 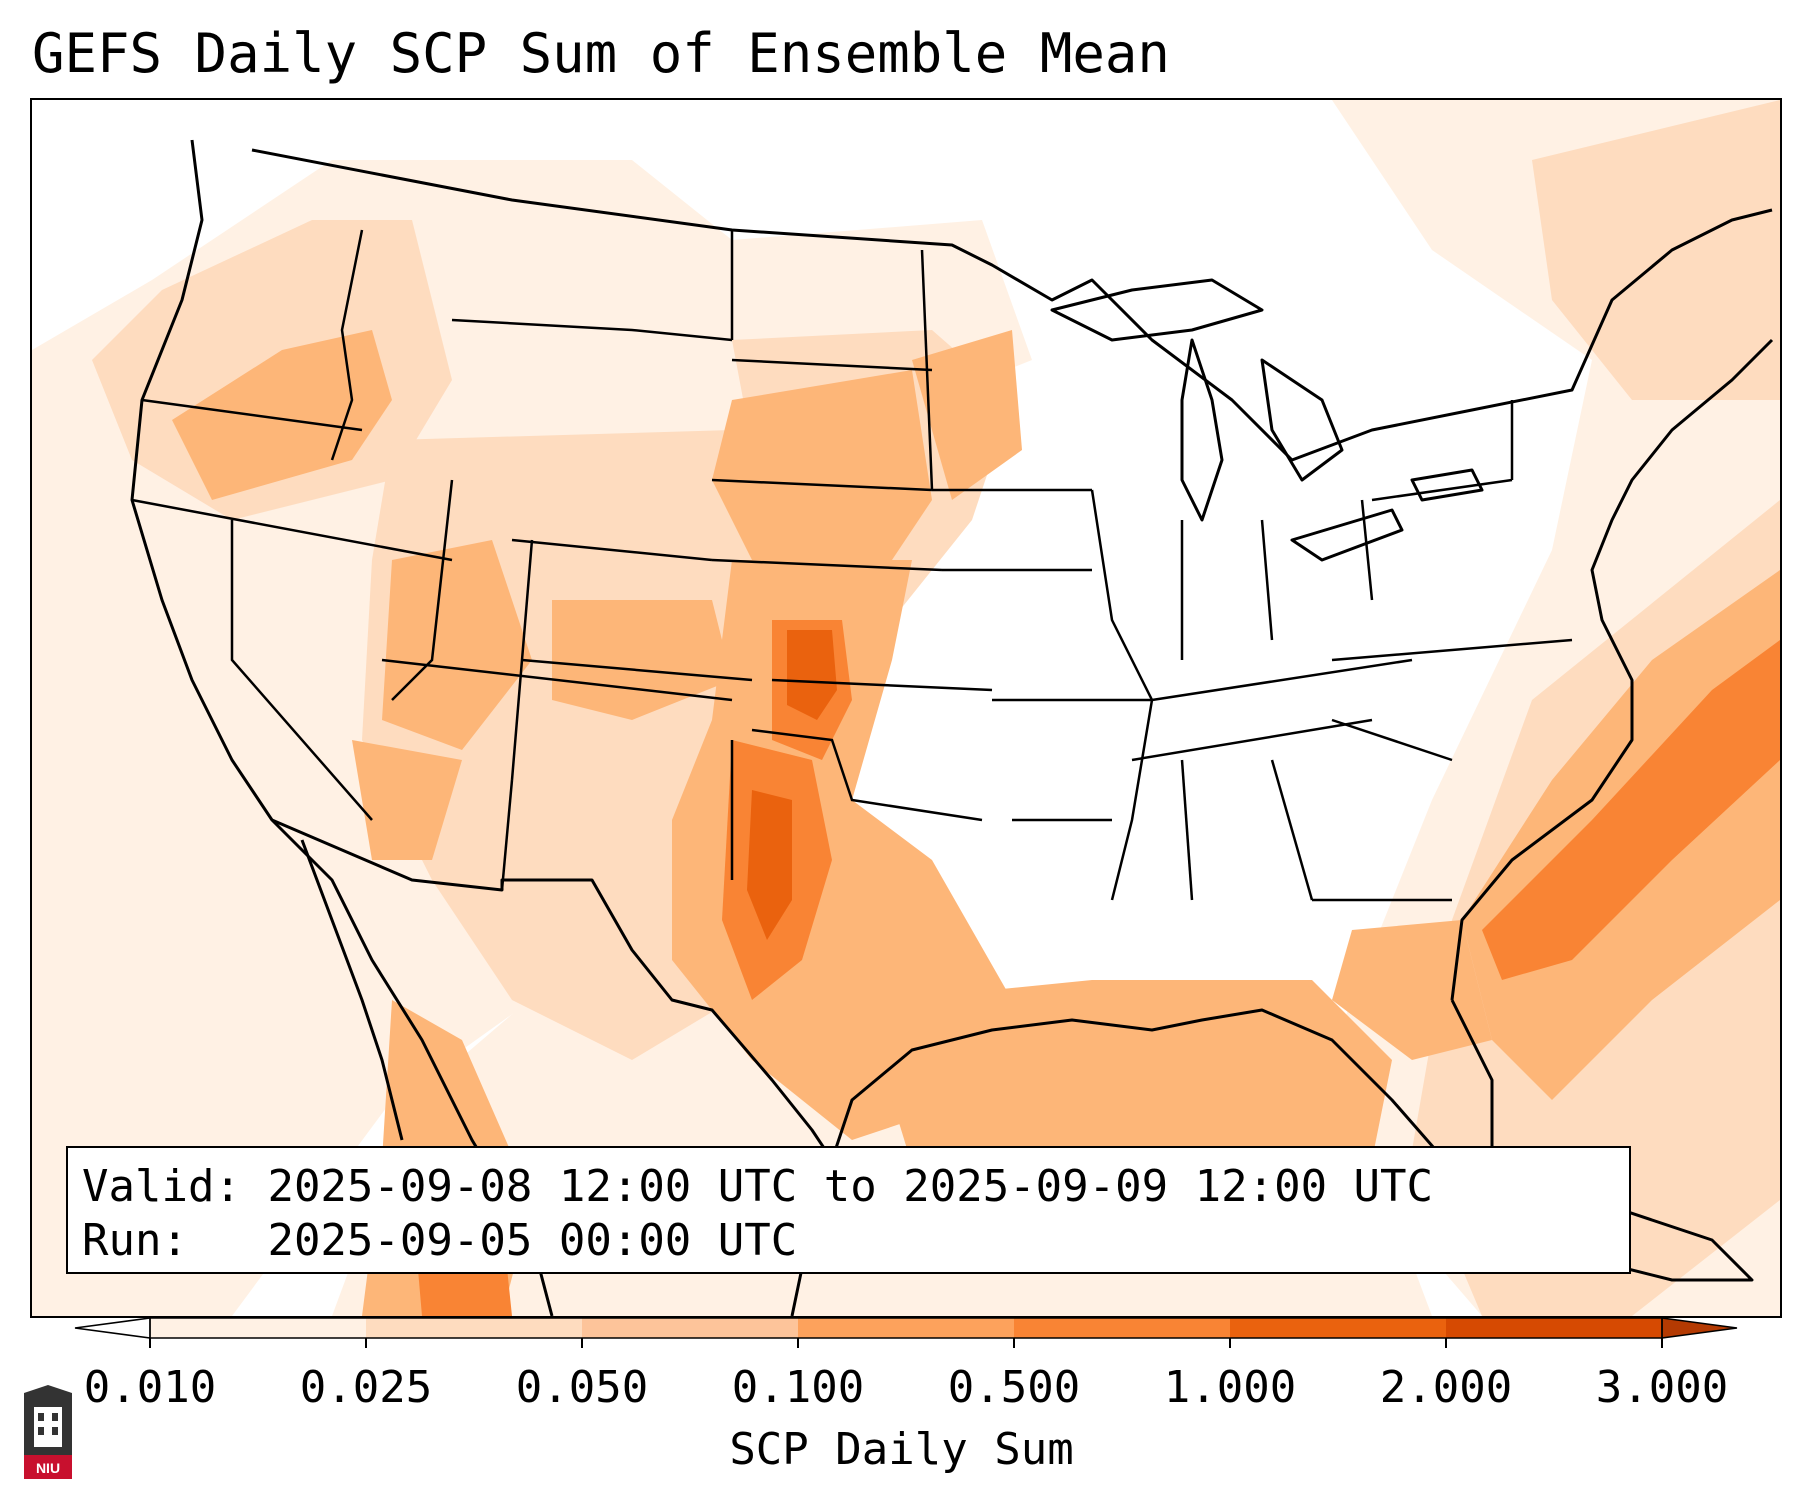 What do you see at coordinates (1122, 695) in the screenshot?
I see `border-mississippi` at bounding box center [1122, 695].